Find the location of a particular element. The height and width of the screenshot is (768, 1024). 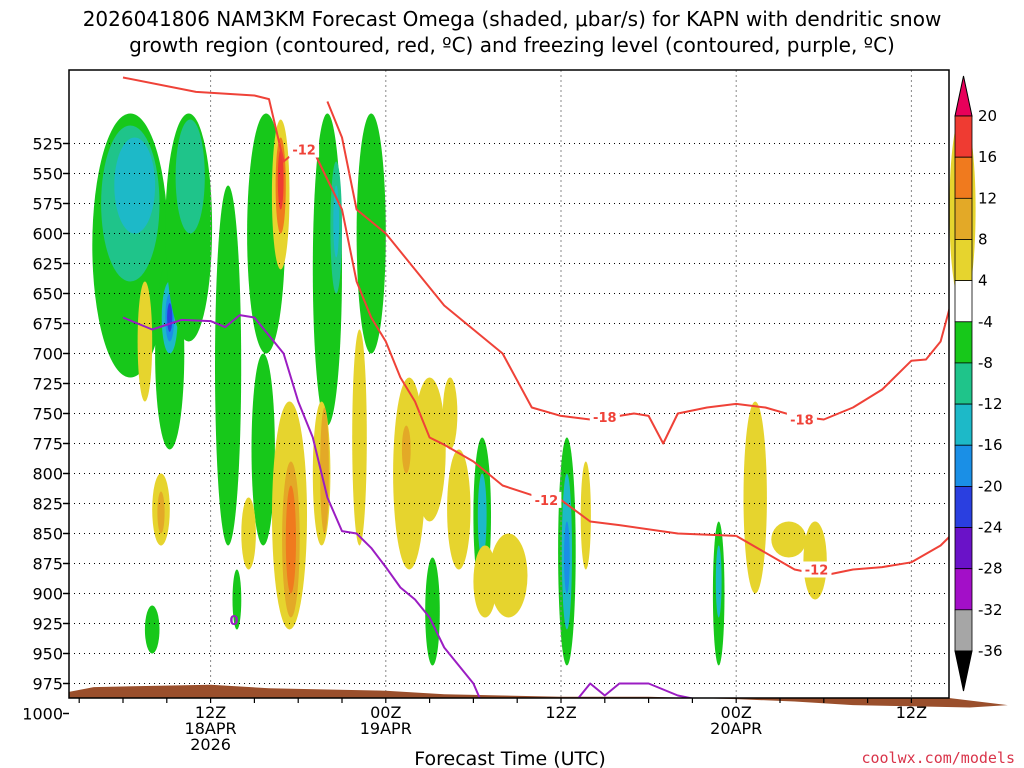

x-tick-label: 2026 is located at coordinates (210, 744).